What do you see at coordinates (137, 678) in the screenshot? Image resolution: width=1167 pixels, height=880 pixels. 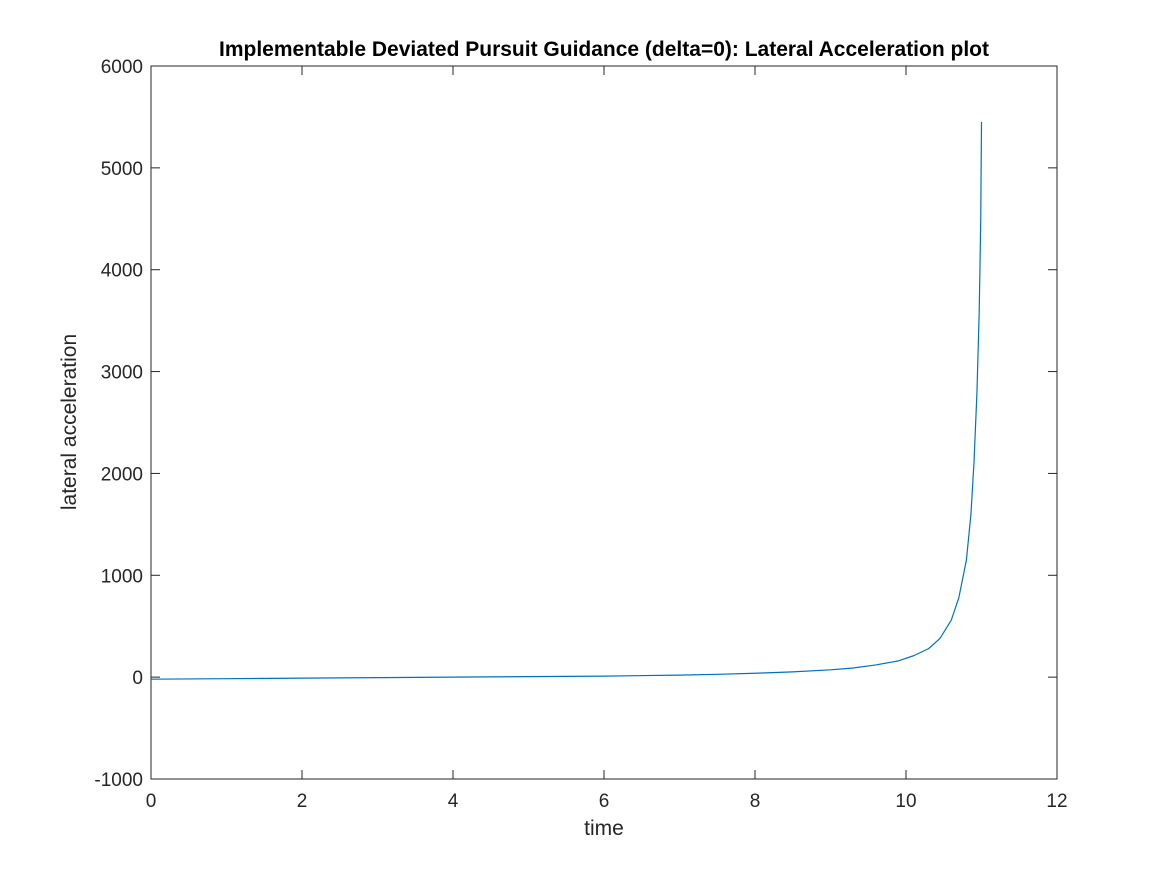 I see `y-tick-label: 0` at bounding box center [137, 678].